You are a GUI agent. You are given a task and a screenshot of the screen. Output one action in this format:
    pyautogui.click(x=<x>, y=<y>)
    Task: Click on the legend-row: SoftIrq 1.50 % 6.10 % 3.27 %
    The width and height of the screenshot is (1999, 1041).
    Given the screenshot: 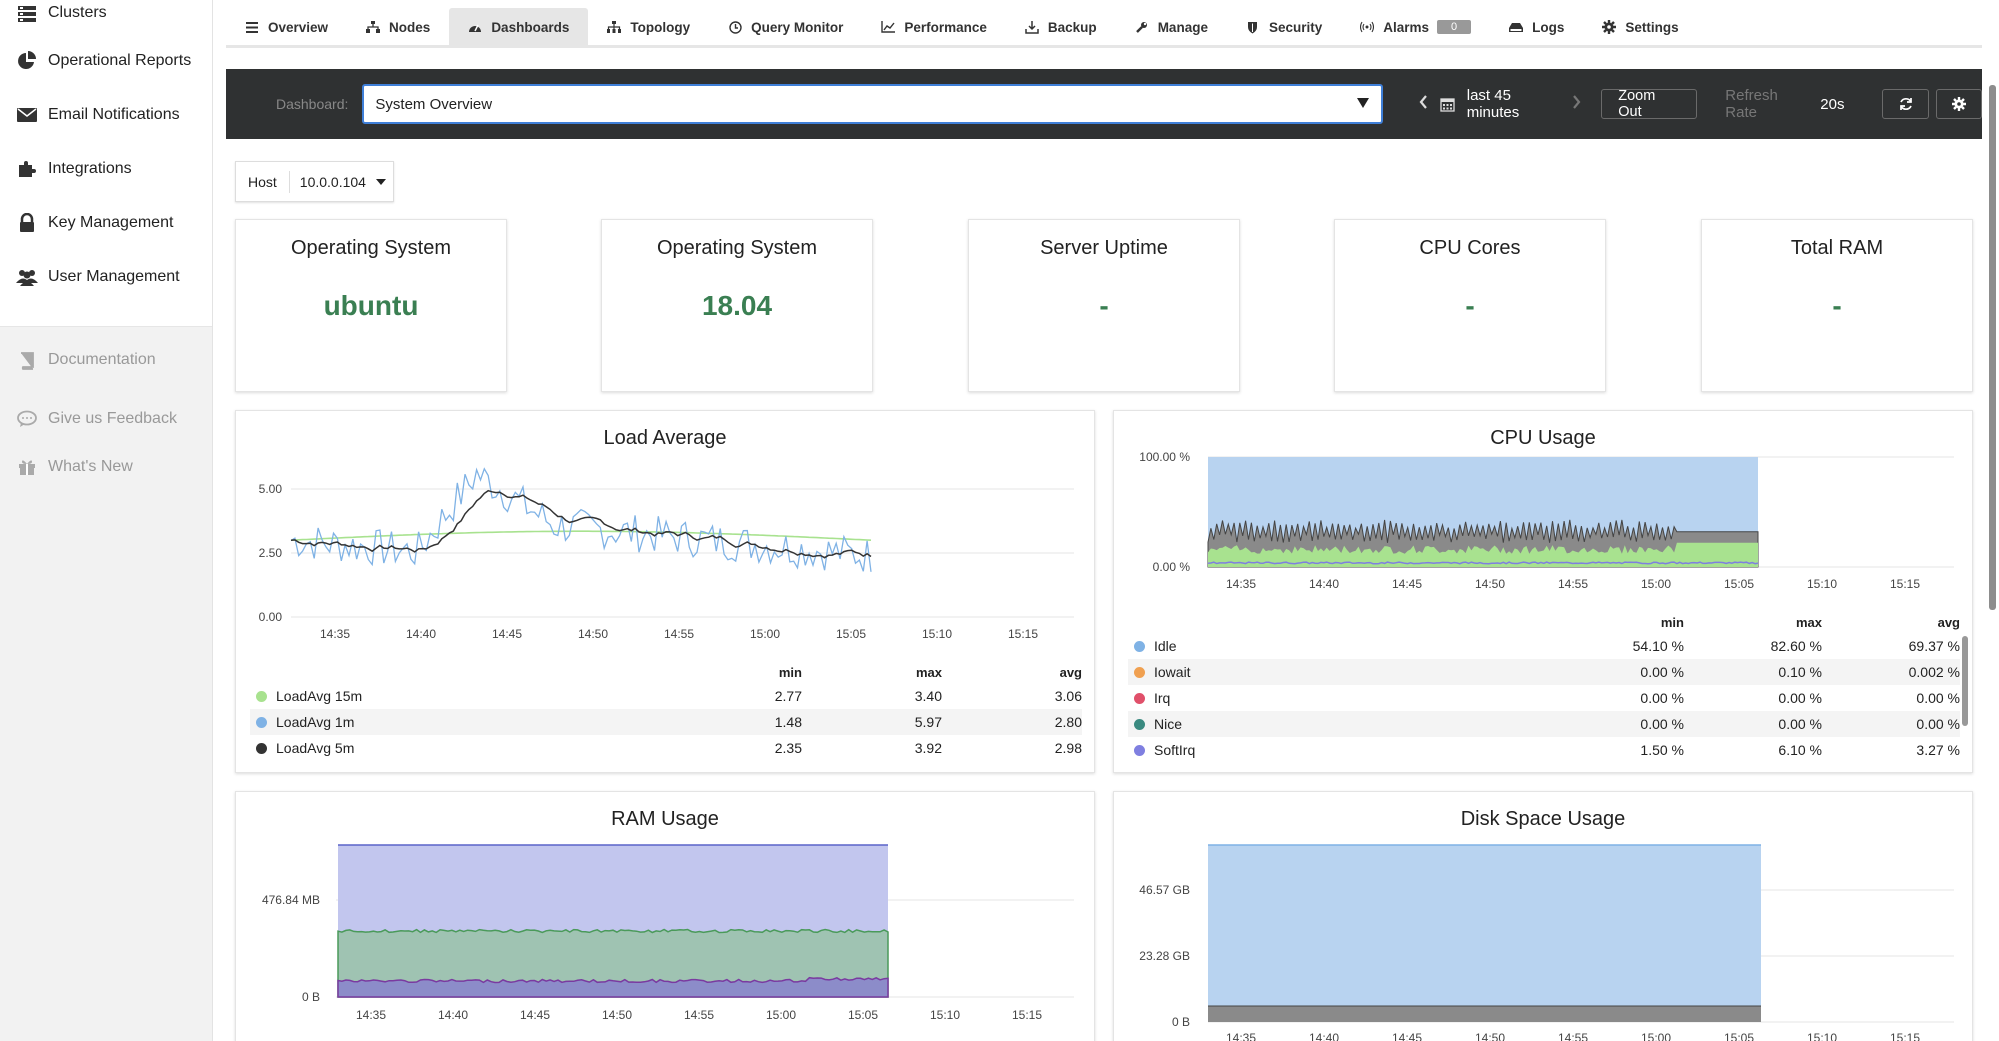 What is the action you would take?
    pyautogui.click(x=1544, y=750)
    